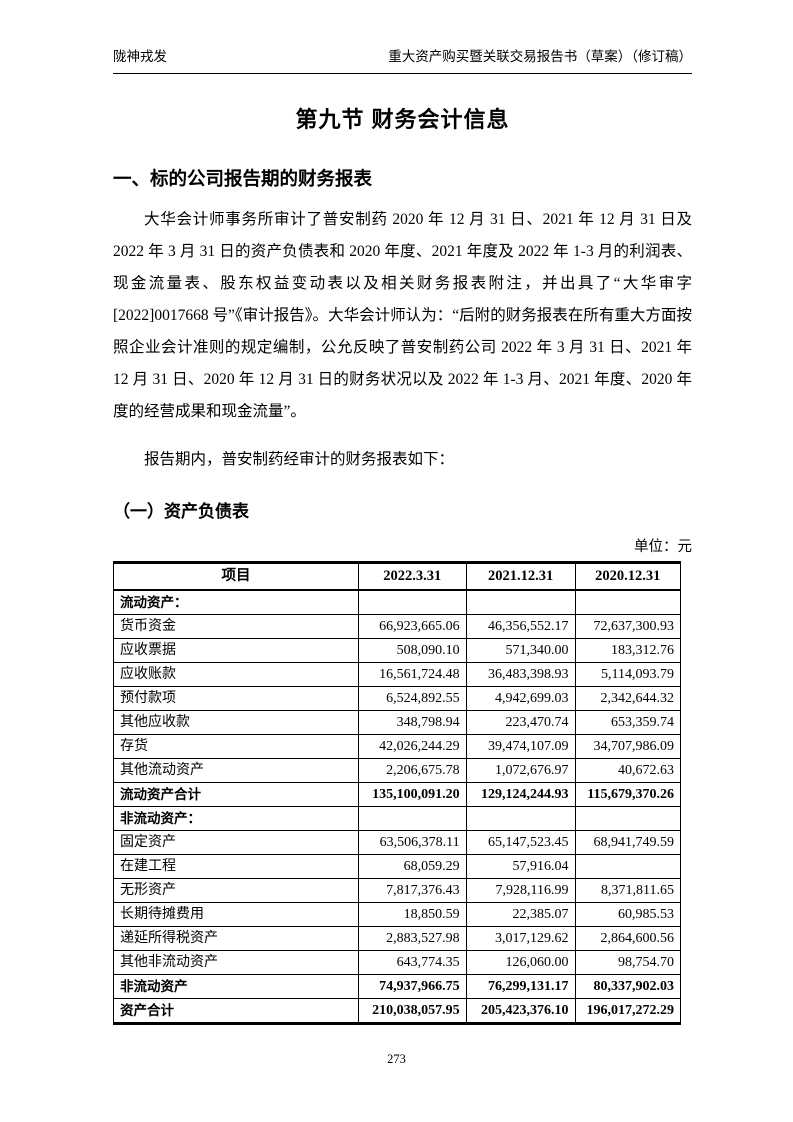 The height and width of the screenshot is (1122, 793). I want to click on table-row: 长期待摊费用 18,850.59 22,385.07 60,985.53, so click(397, 914).